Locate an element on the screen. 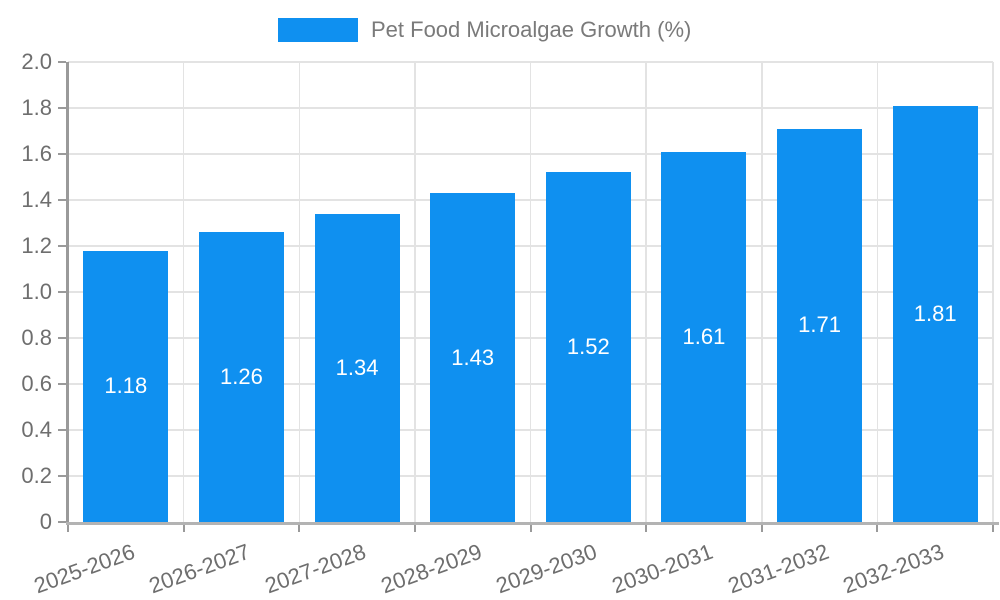 The height and width of the screenshot is (600, 1000). bar-value-label: 1.52 is located at coordinates (588, 347).